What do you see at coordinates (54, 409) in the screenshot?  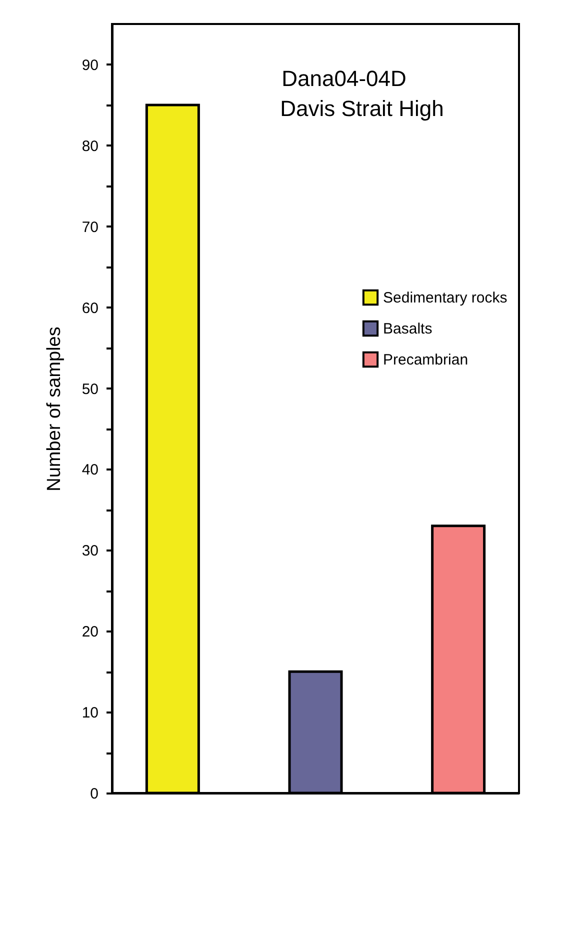 I see `y-axis-title: Number of samples` at bounding box center [54, 409].